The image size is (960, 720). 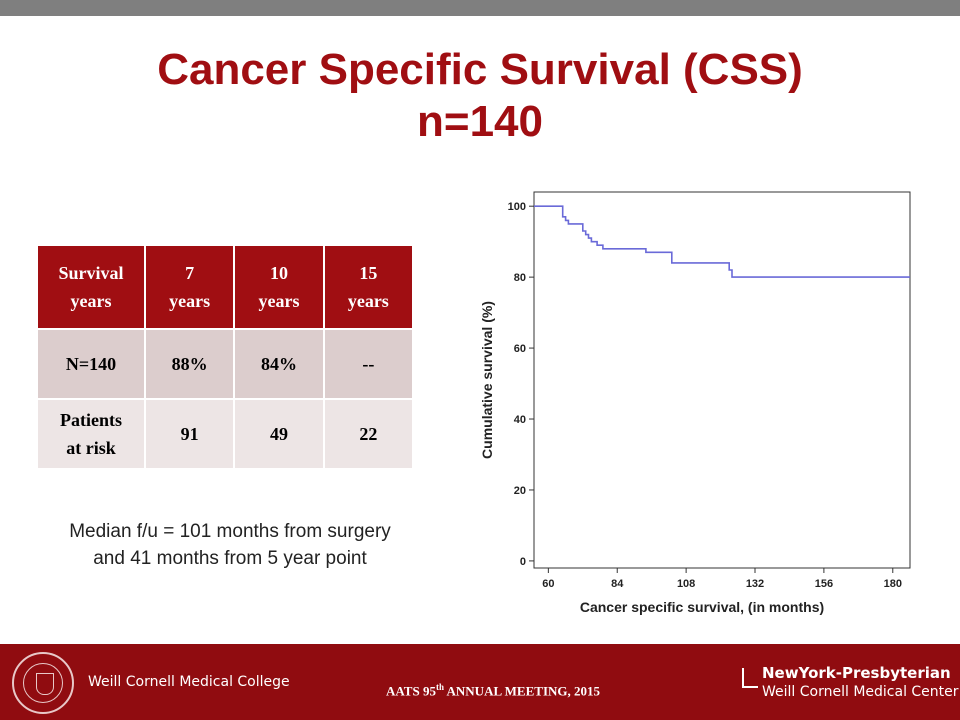 What do you see at coordinates (856, 673) in the screenshot?
I see `hospital-name: NewYork-Presbyterian` at bounding box center [856, 673].